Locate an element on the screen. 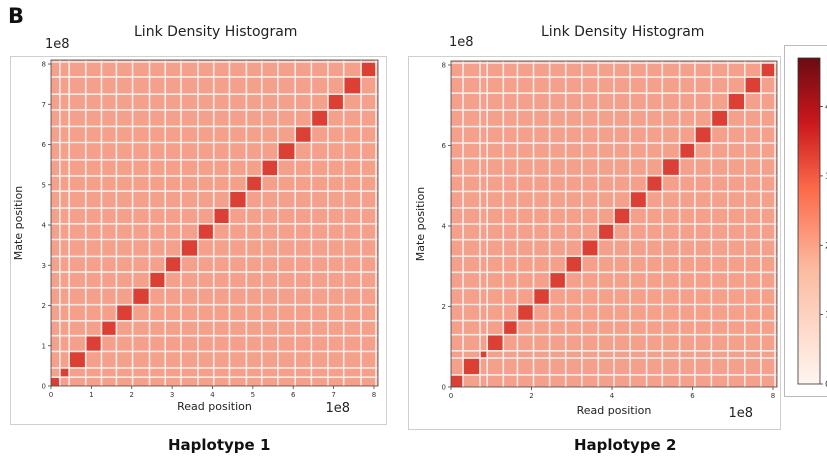  colorbar-tick-label: 0 is located at coordinates (826, 385).